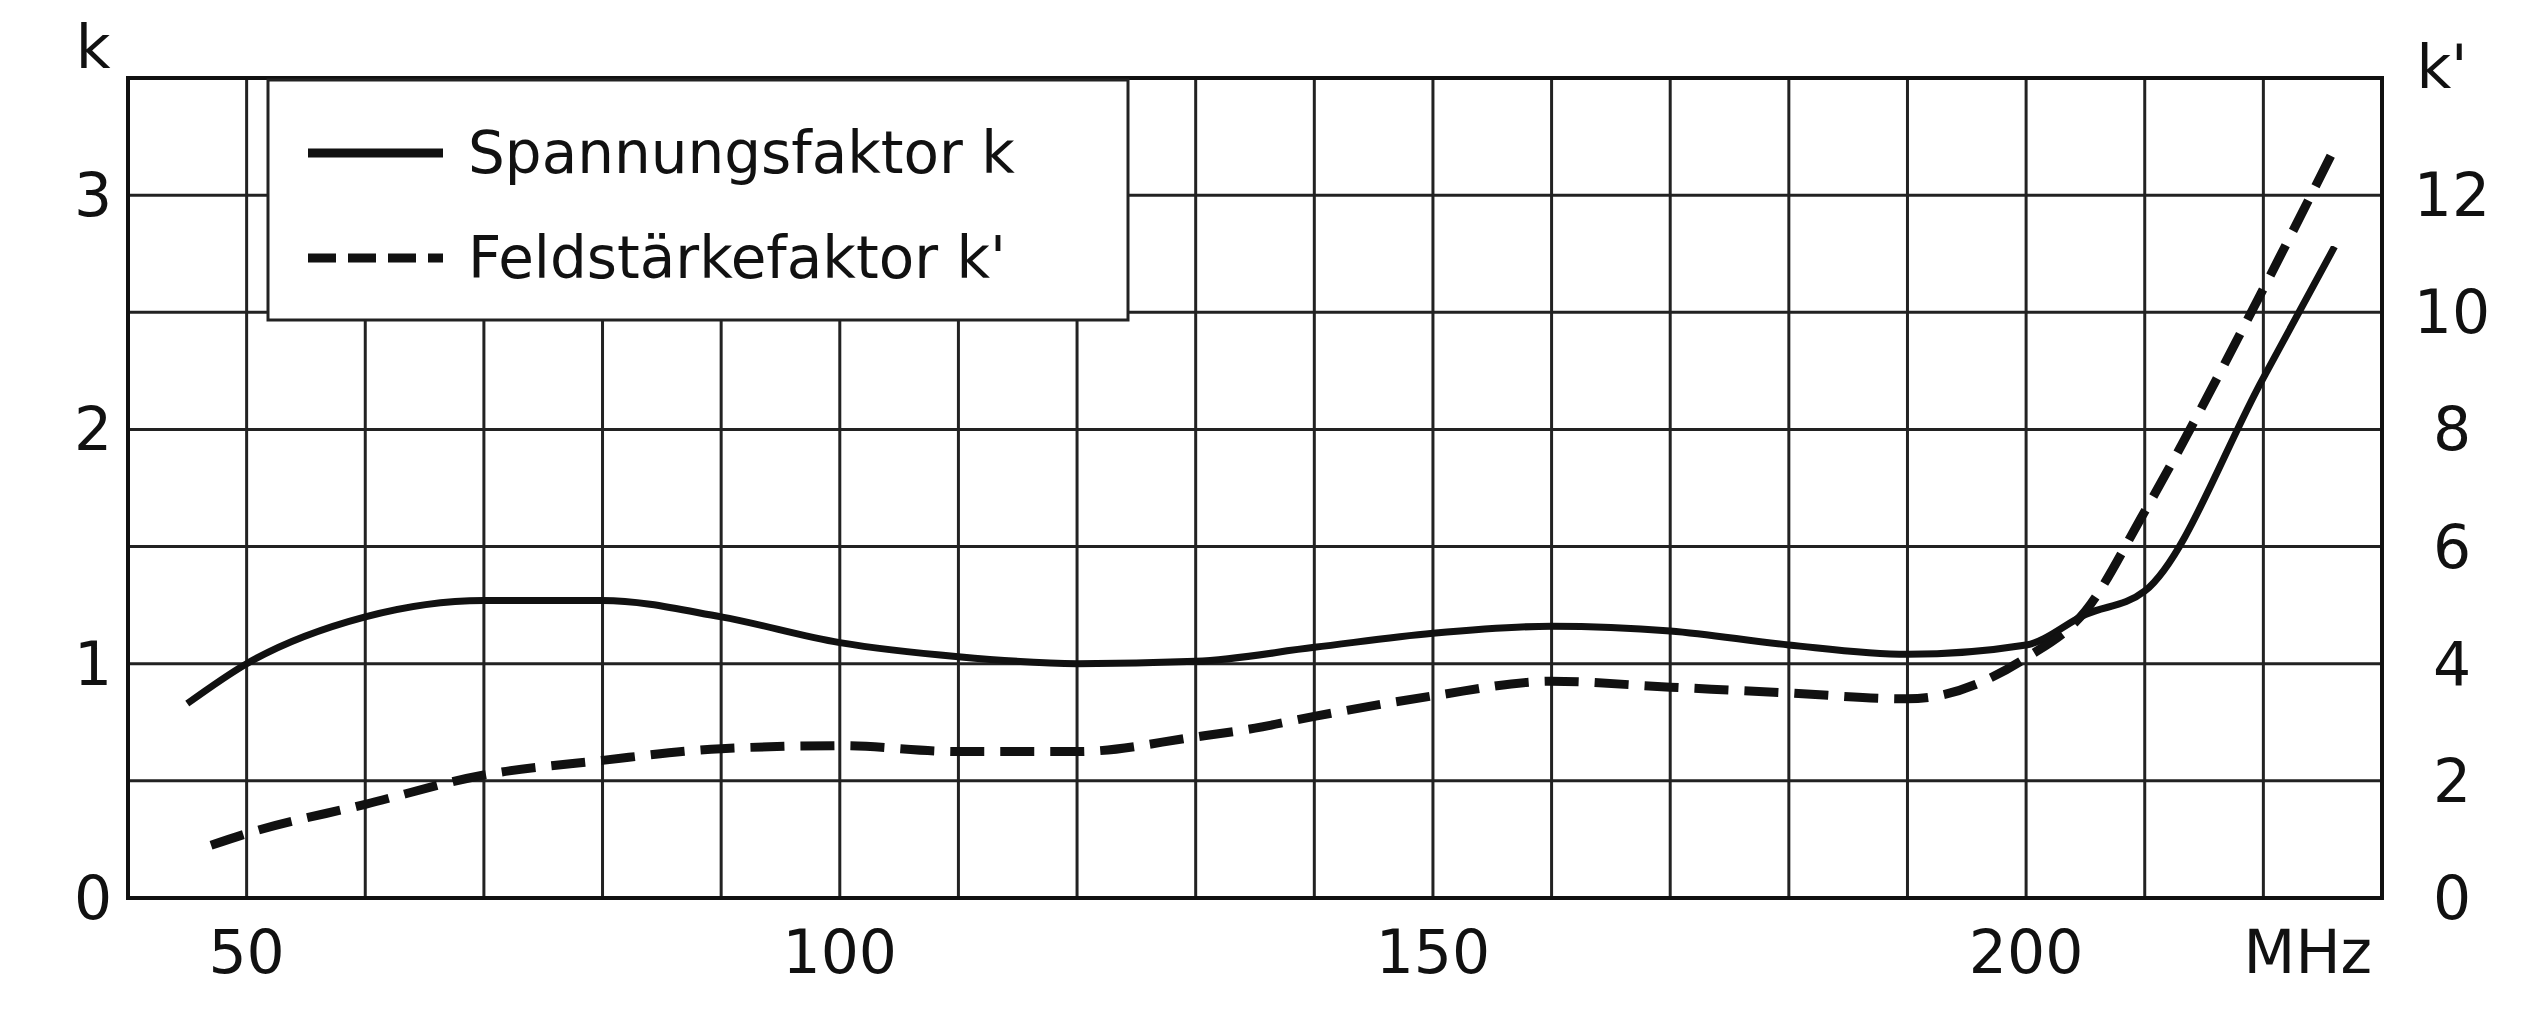 This screenshot has width=2540, height=1022. I want to click on y-tick-label: 3, so click(93, 195).